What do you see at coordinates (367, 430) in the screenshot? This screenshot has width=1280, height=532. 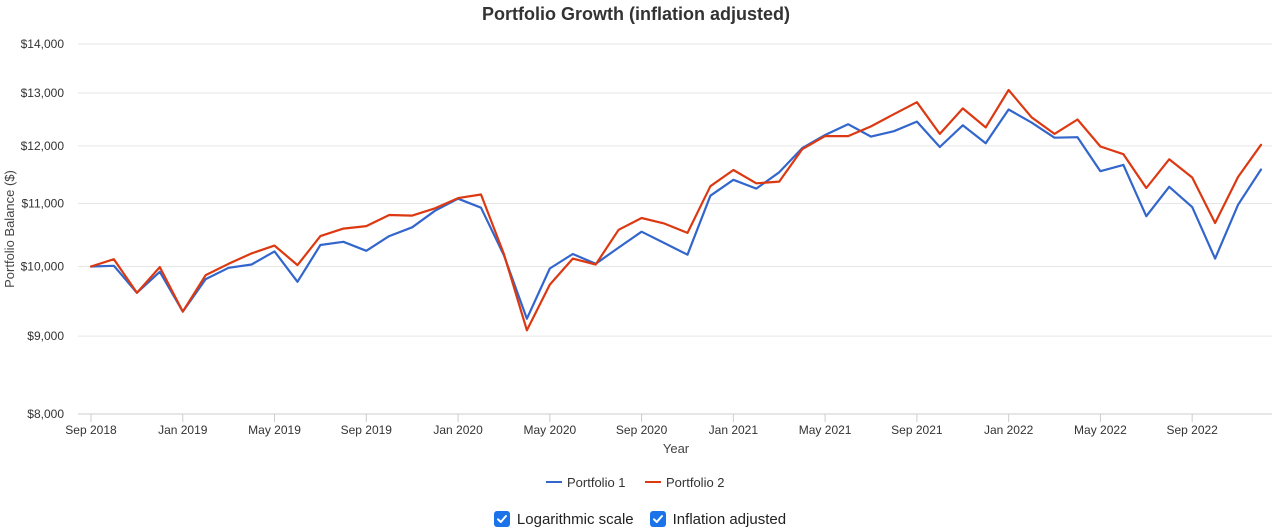 I see `x-tick-label: Sep 2019` at bounding box center [367, 430].